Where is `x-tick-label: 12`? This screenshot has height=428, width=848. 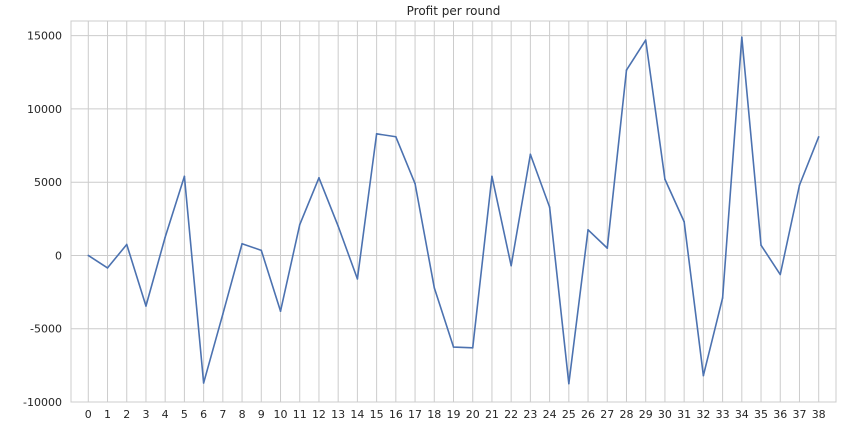 x-tick-label: 12 is located at coordinates (319, 414).